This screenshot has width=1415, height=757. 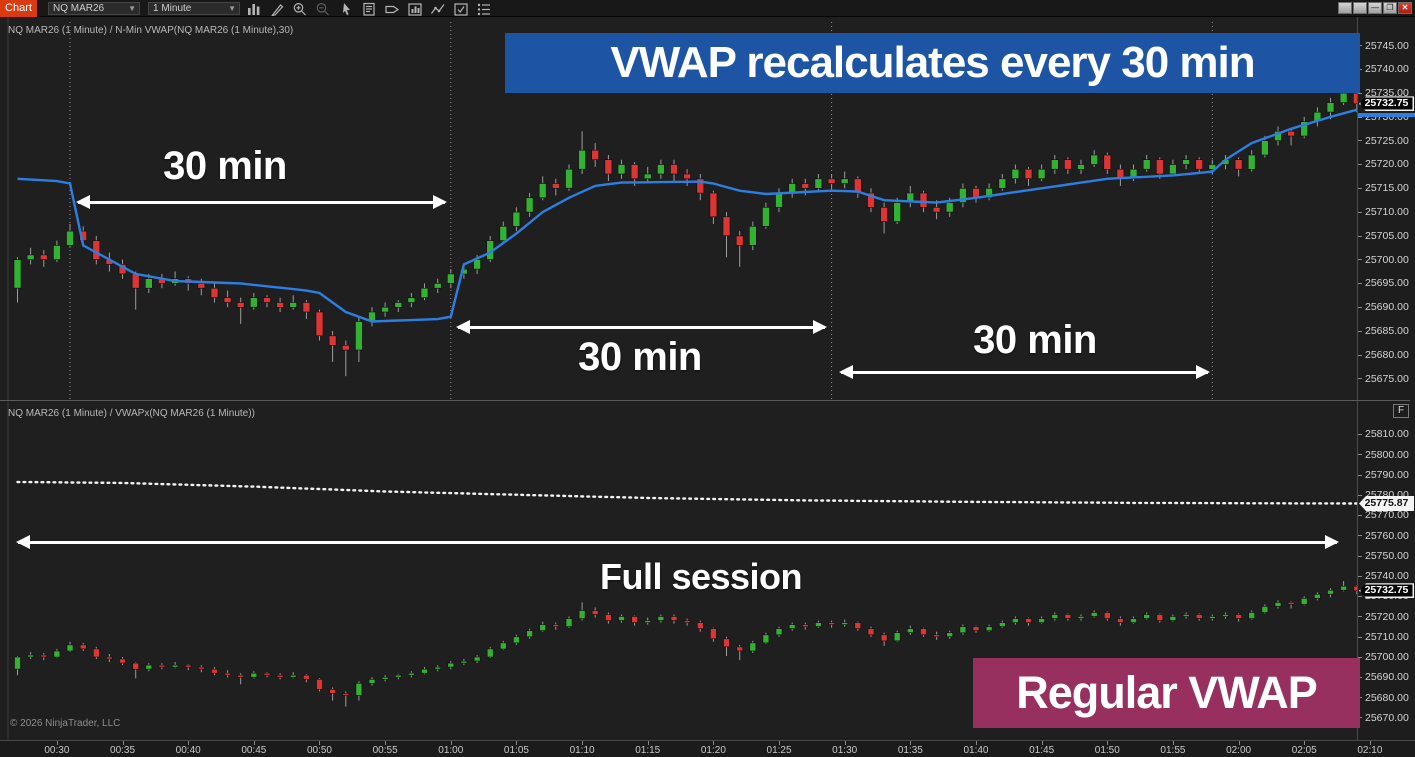 I want to click on price-tick: 25695.00, so click(x=1386, y=283).